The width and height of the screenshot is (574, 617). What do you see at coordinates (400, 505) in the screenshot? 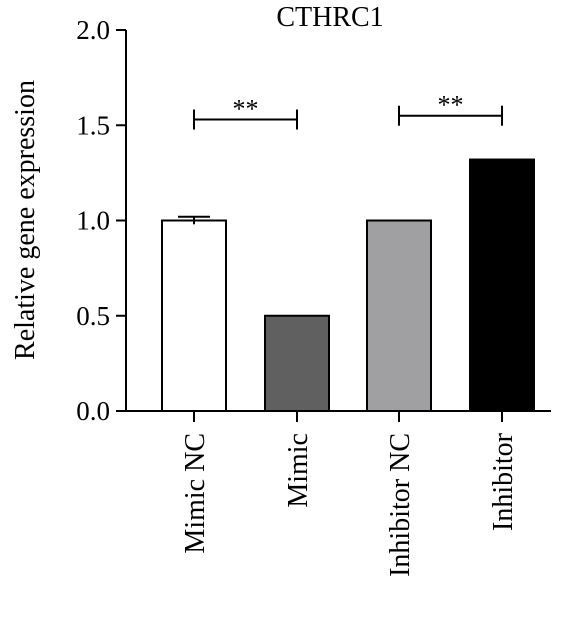
I see `x-tick-label: Inhibitor NC` at bounding box center [400, 505].